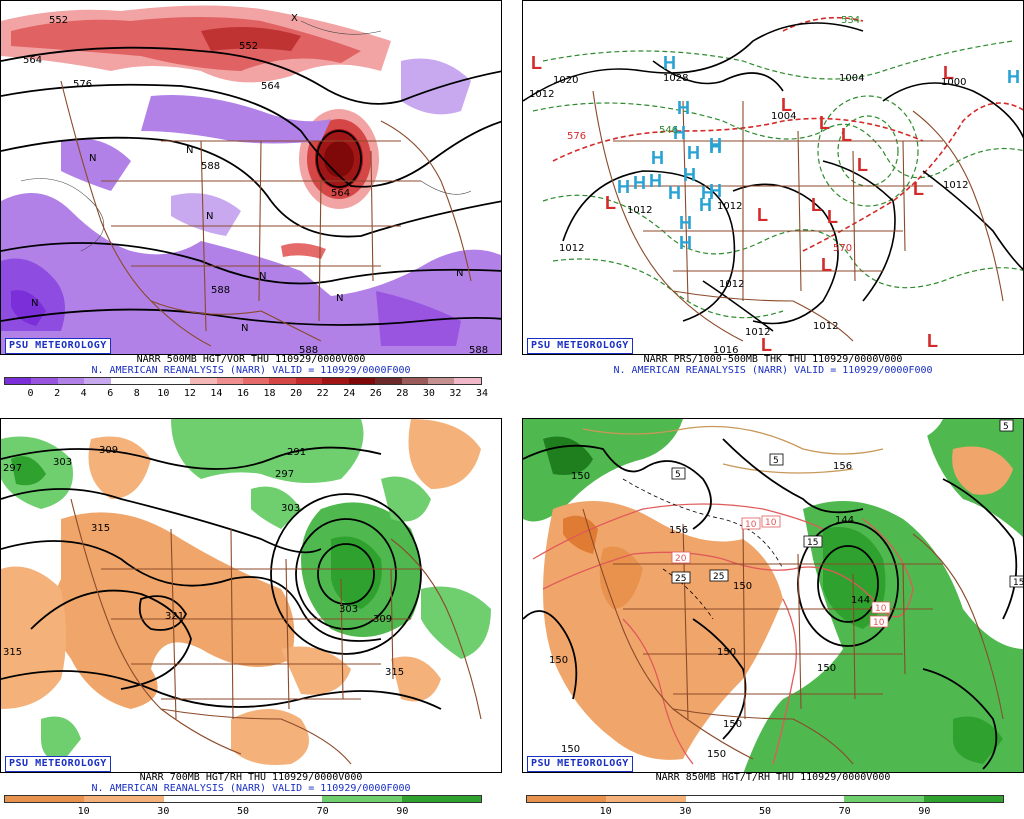 This screenshot has width=1024, height=819. Describe the element at coordinates (675, 78) in the screenshot. I see `isobar-label: 1028` at that location.